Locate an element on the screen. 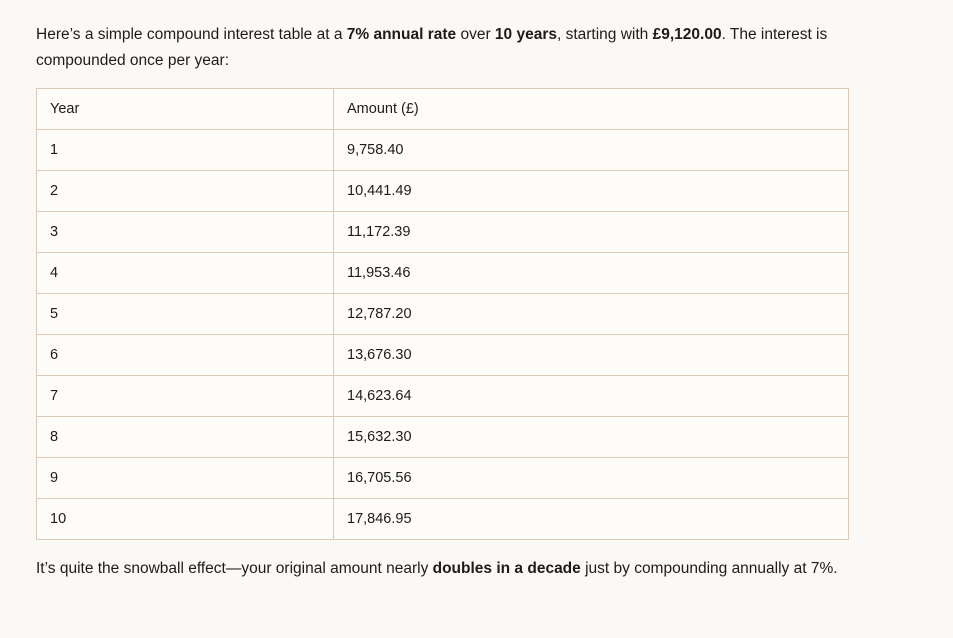 This screenshot has height=638, width=953. table-cell: 9,758.40 is located at coordinates (591, 150).